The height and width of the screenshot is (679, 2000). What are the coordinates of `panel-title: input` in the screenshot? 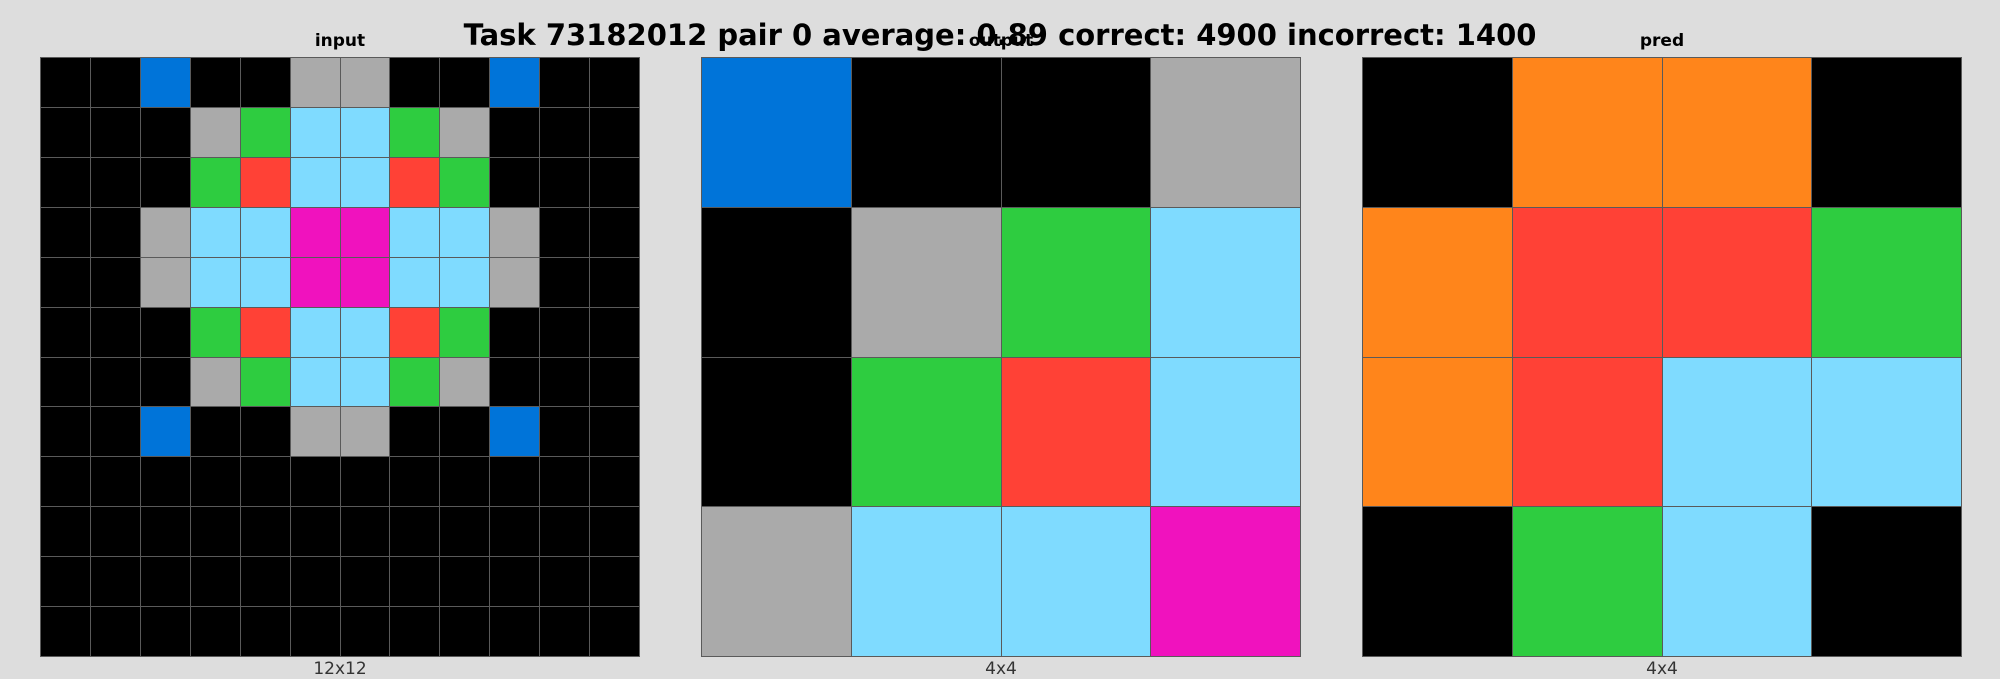 It's located at (340, 41).